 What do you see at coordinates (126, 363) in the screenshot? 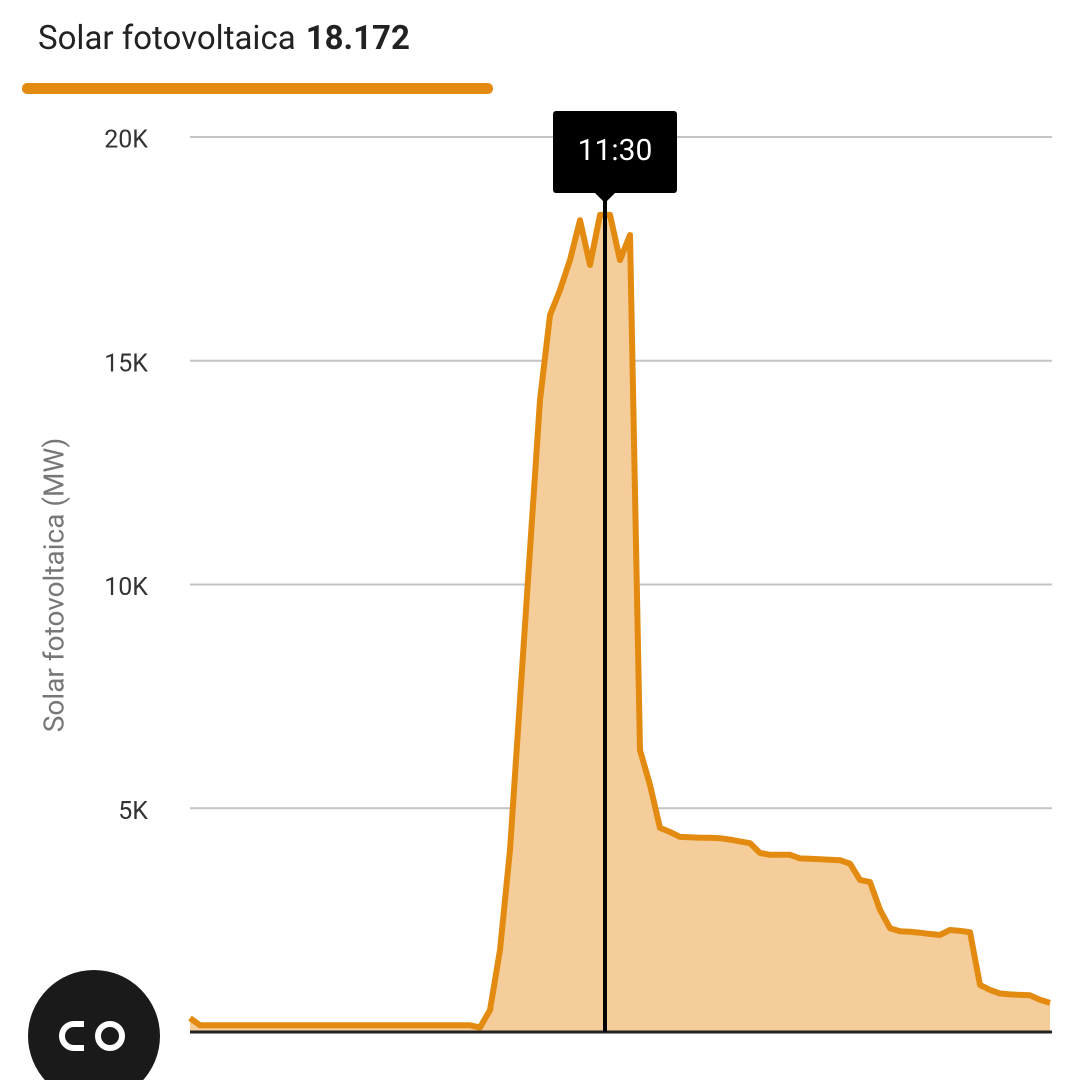
I see `y-tick-label: 15K` at bounding box center [126, 363].